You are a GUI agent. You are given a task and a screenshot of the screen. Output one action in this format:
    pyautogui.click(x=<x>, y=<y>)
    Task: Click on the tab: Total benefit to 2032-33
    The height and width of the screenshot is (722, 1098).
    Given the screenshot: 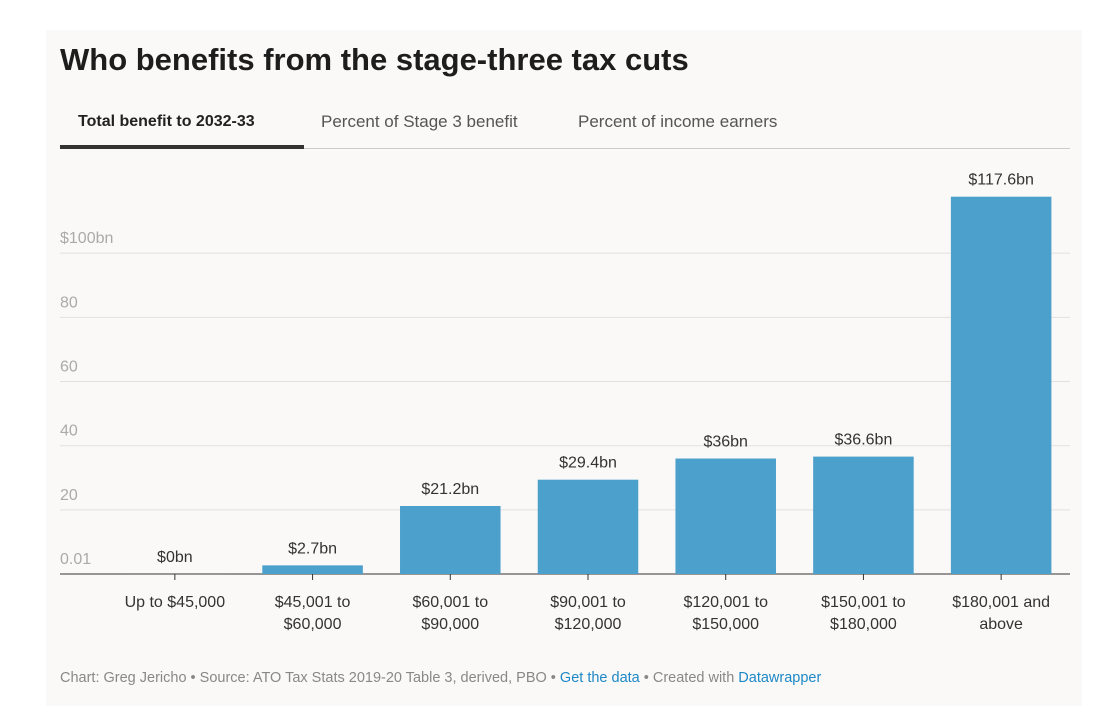 What is the action you would take?
    pyautogui.click(x=166, y=121)
    